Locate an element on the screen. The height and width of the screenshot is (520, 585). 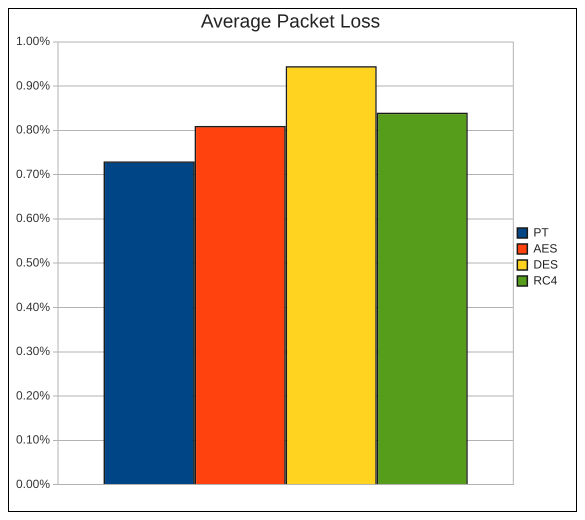
y-tick-label: 0.30% is located at coordinates (33, 351).